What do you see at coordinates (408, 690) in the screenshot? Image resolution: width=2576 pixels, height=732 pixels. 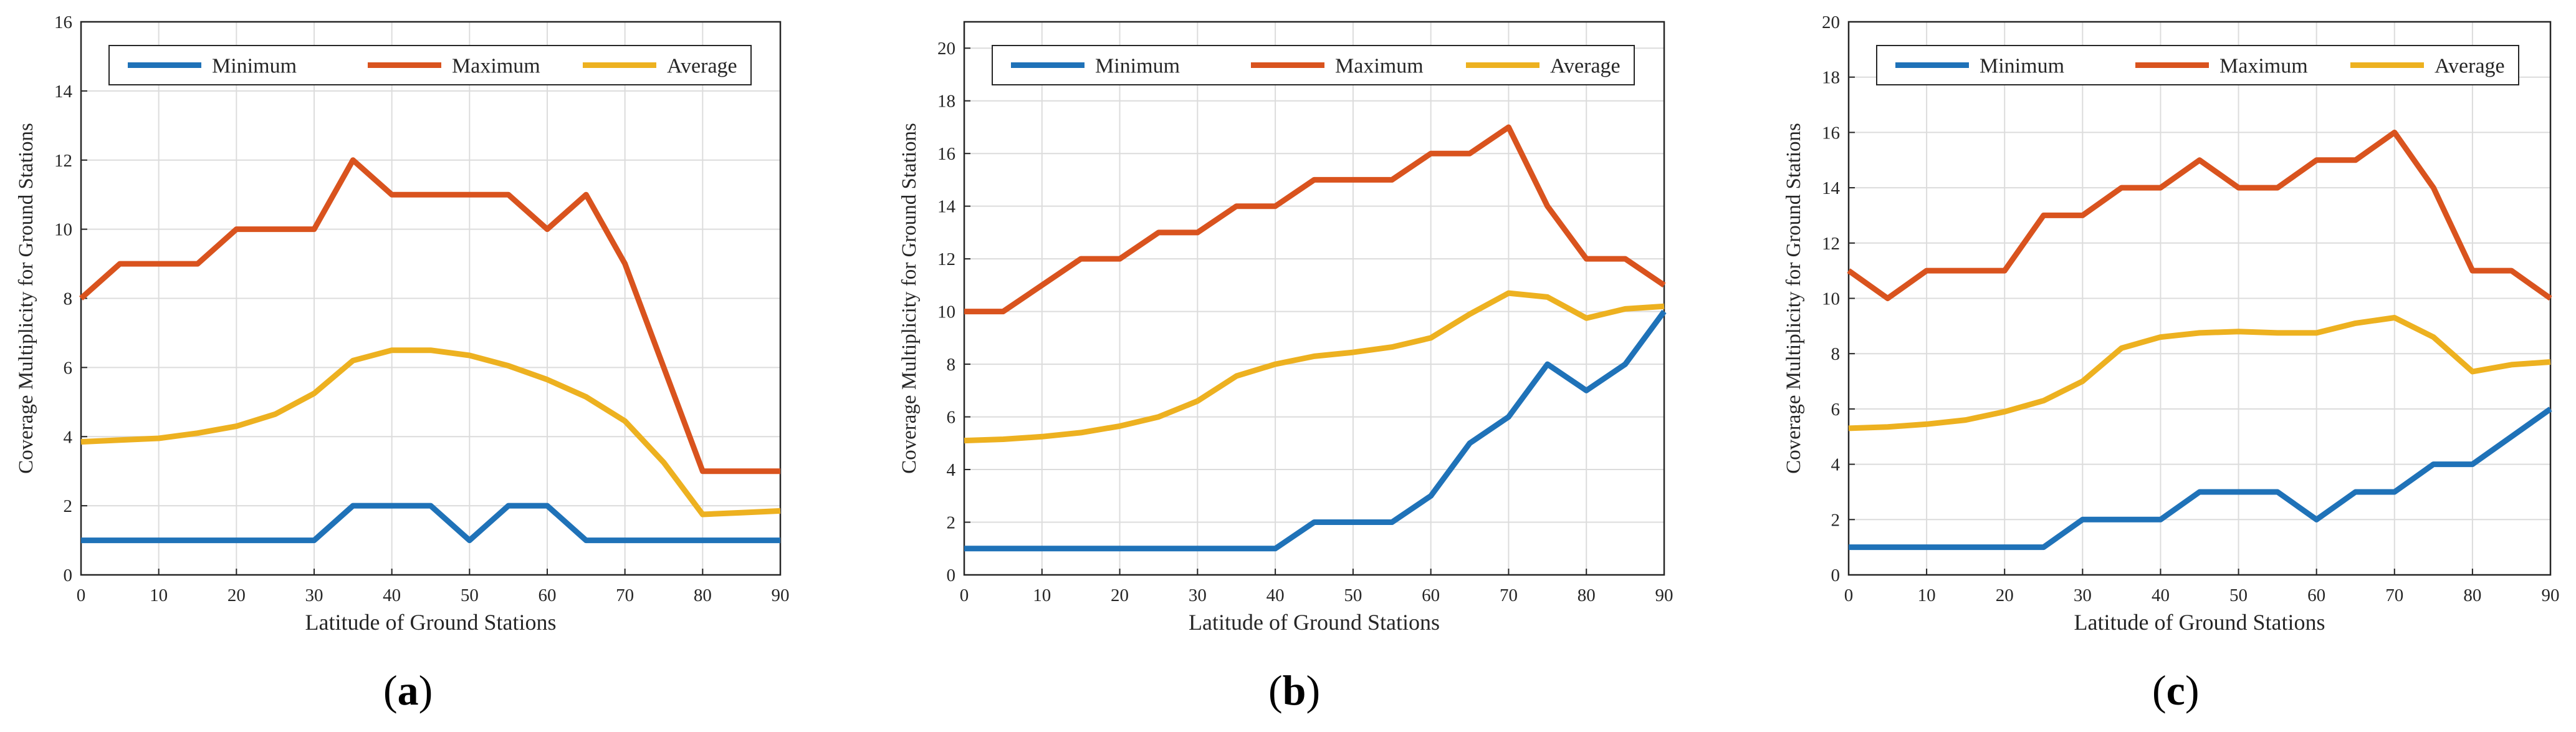 I see `panel-label-a: (a)` at bounding box center [408, 690].